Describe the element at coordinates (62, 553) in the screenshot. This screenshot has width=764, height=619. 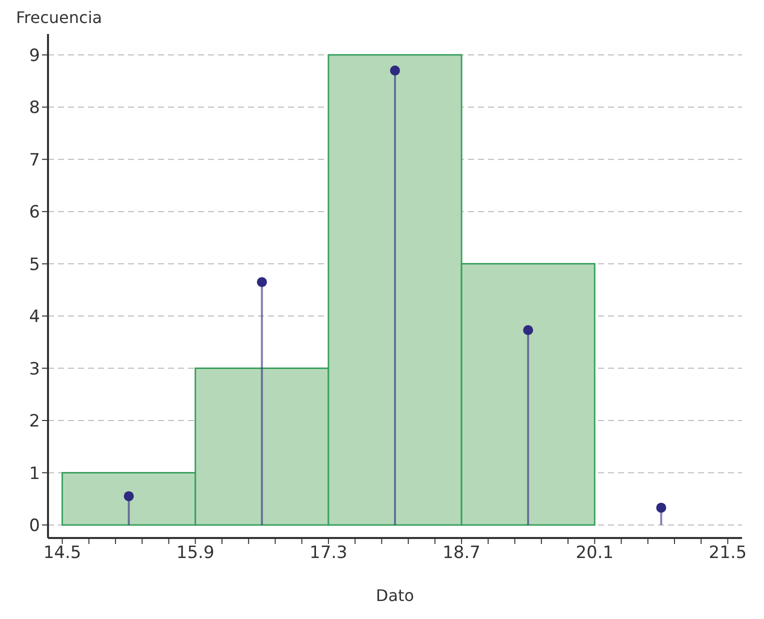
I see `x-tick-label: 14.5` at that location.